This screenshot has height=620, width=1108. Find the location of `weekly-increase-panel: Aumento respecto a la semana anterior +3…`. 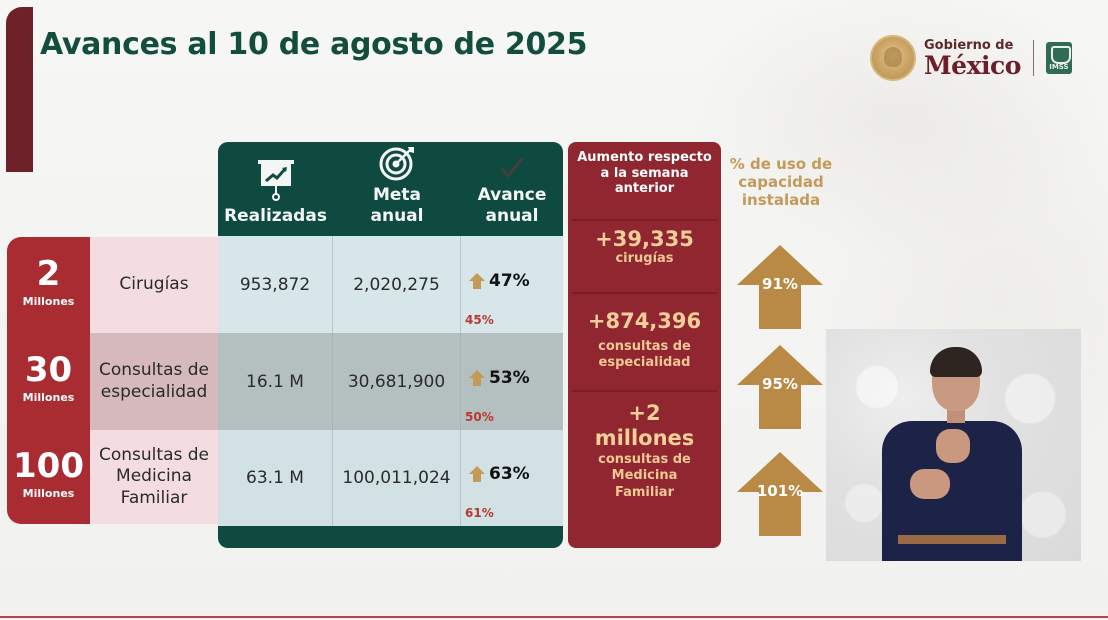

weekly-increase-panel: Aumento respecto a la semana anterior +3… is located at coordinates (644, 345).